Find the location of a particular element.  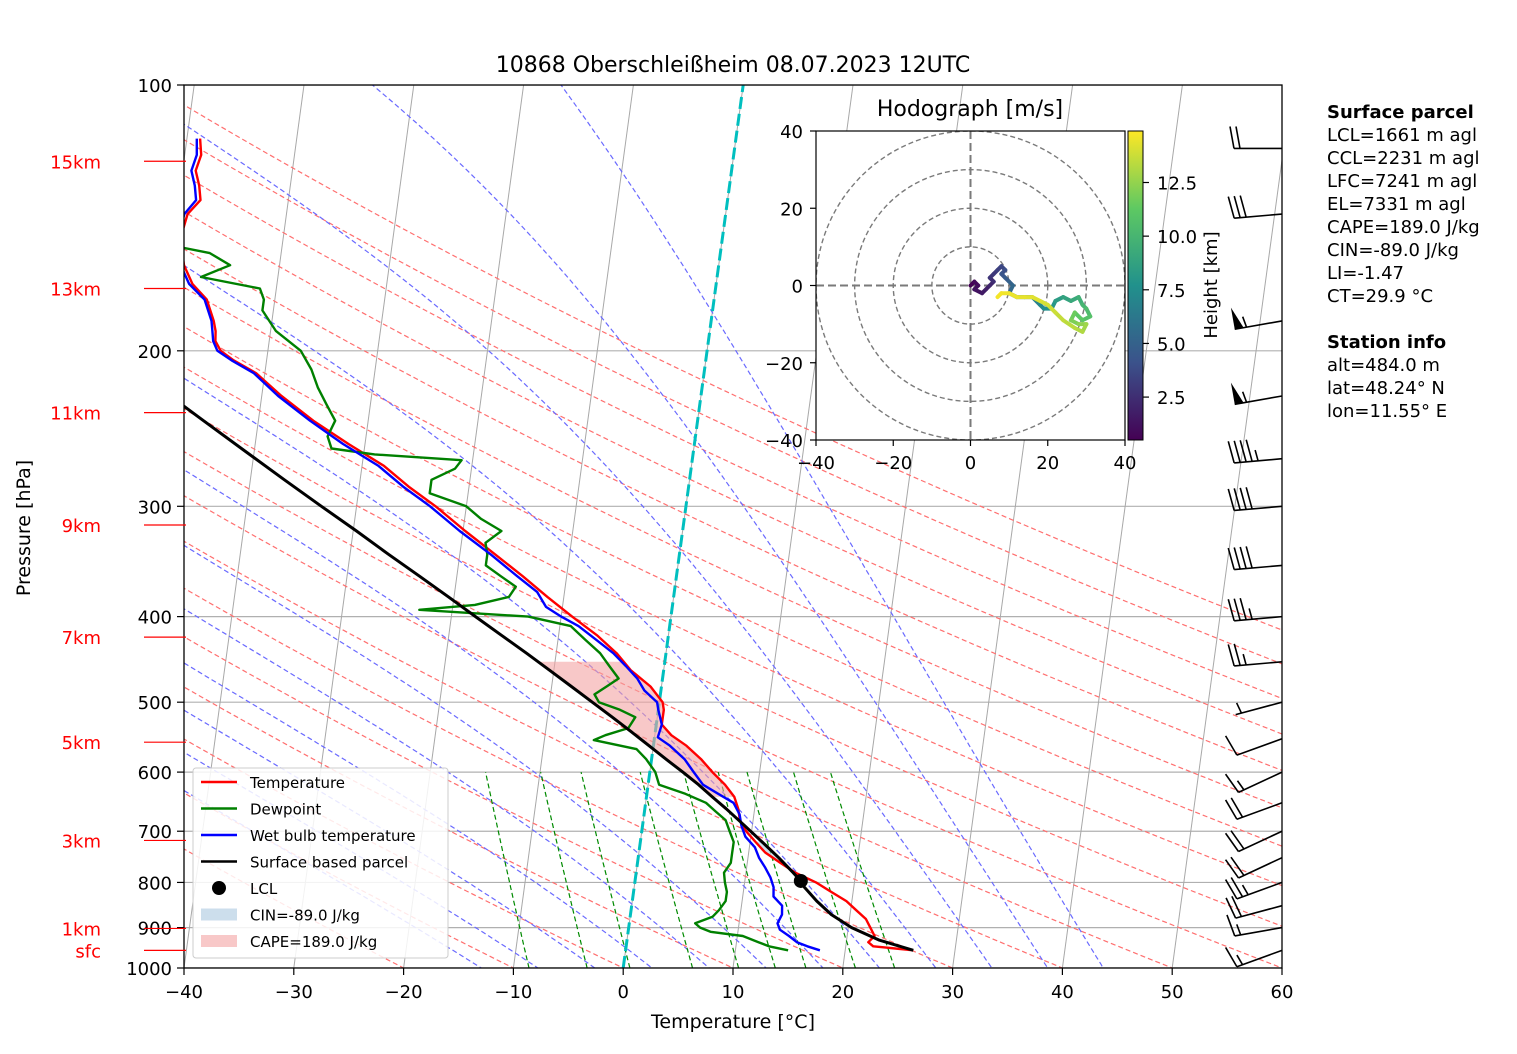

surface-parcel-el: EL=7331 m agl is located at coordinates (1396, 204).